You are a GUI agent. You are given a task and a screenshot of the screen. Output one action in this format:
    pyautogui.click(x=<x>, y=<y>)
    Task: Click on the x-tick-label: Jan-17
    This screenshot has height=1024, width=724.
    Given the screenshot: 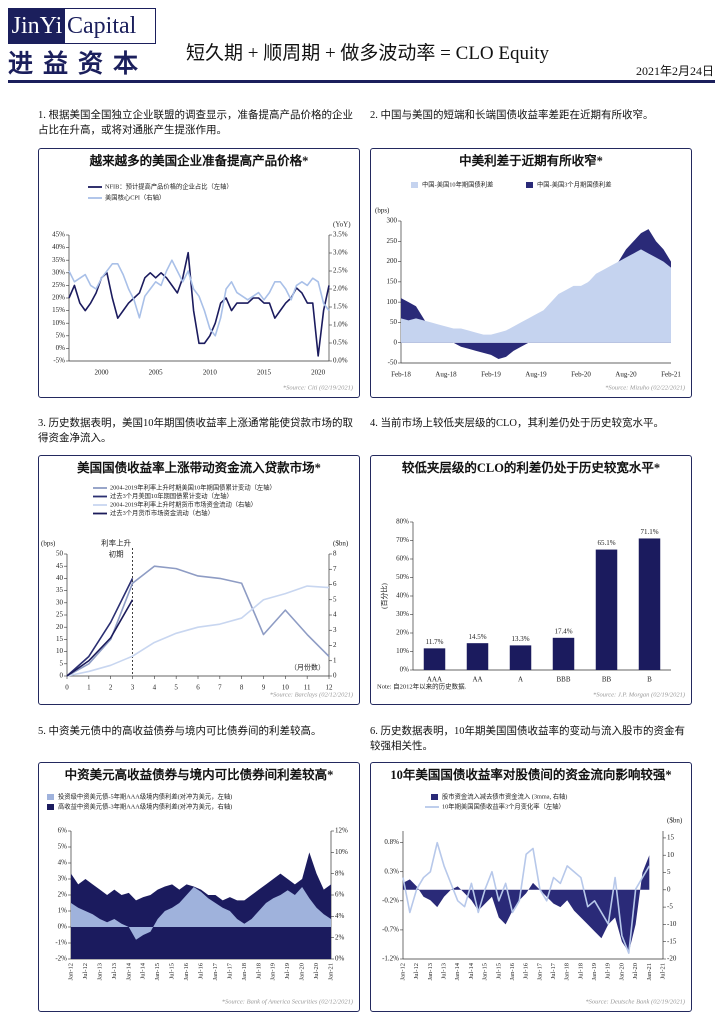 What is the action you would take?
    pyautogui.click(x=215, y=971)
    